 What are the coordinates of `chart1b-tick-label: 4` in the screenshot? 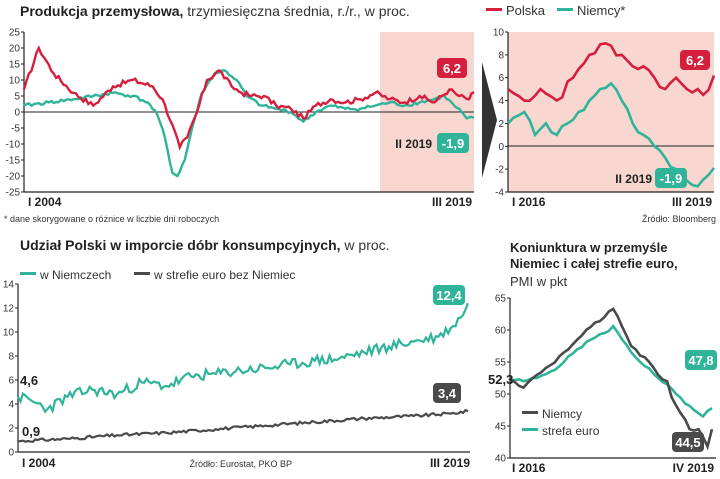 It's located at (501, 101).